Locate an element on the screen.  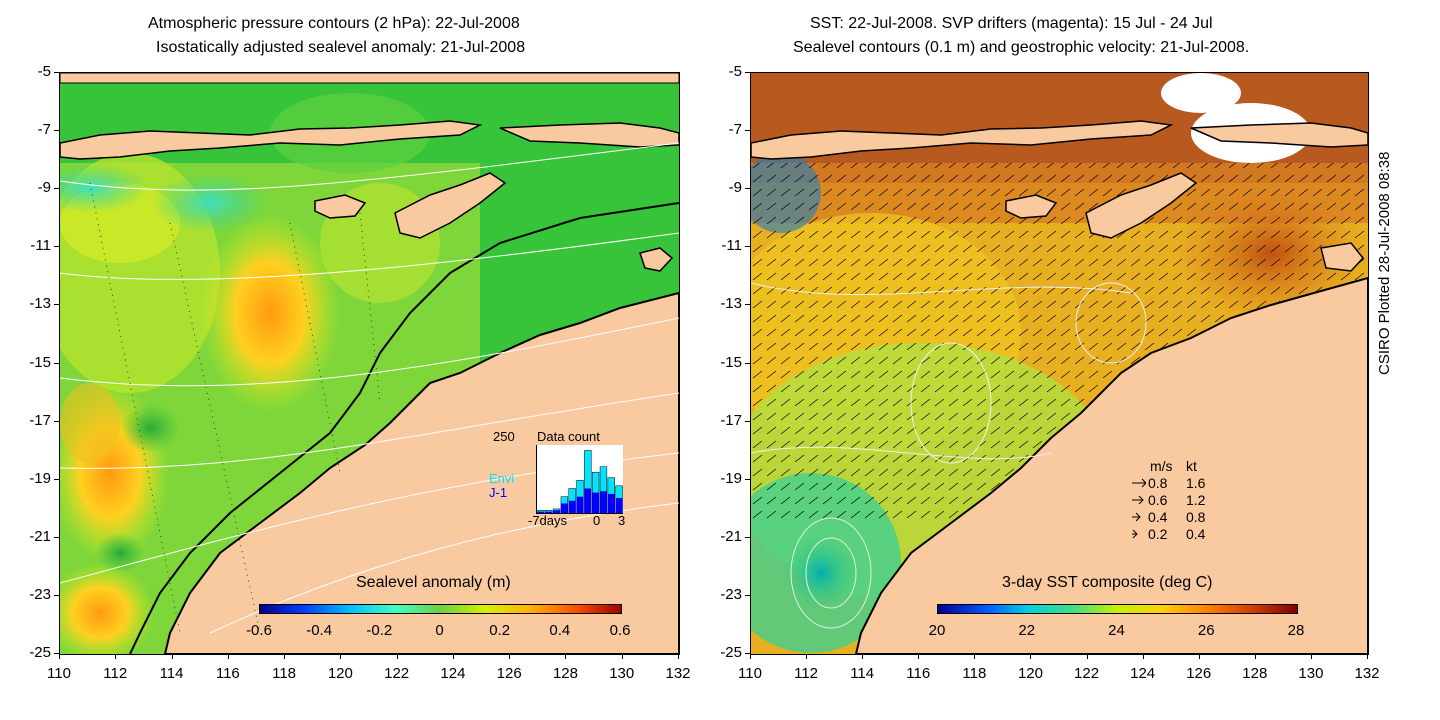
left-x-tick-label: 114 is located at coordinates (171, 673).